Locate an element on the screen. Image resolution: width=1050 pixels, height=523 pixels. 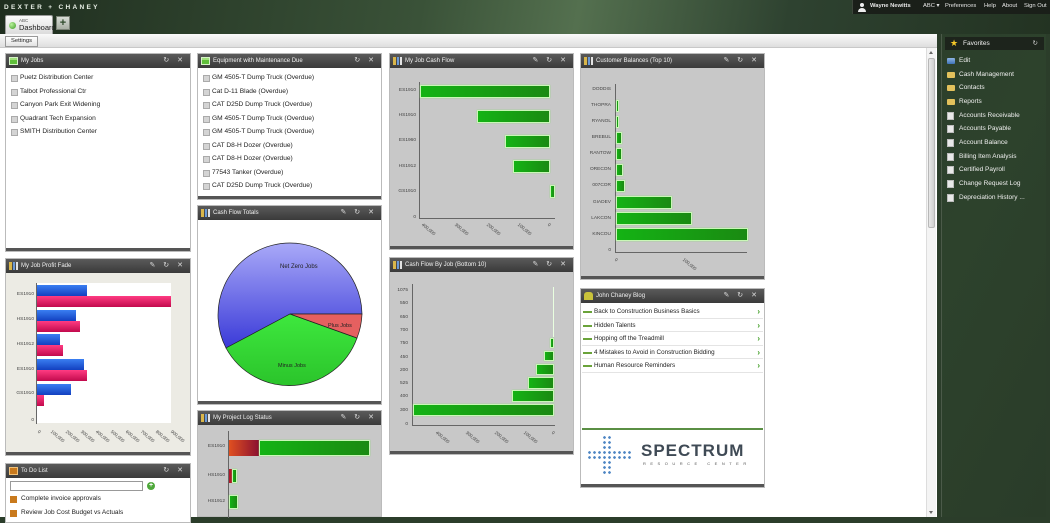
task-icon is located at coordinates (13, 513).